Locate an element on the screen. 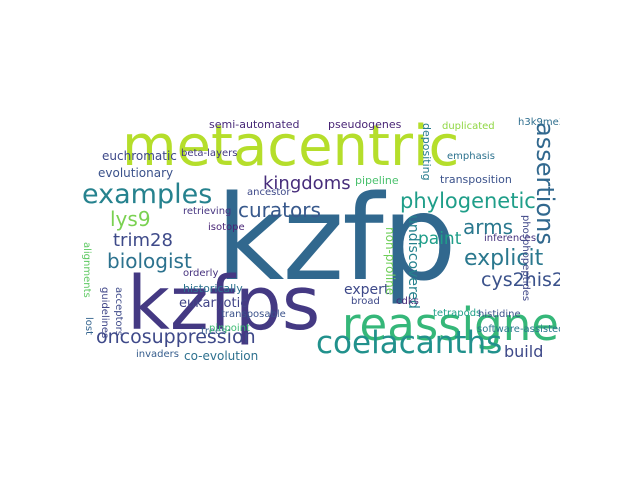  word-arms: arms is located at coordinates (488, 227).